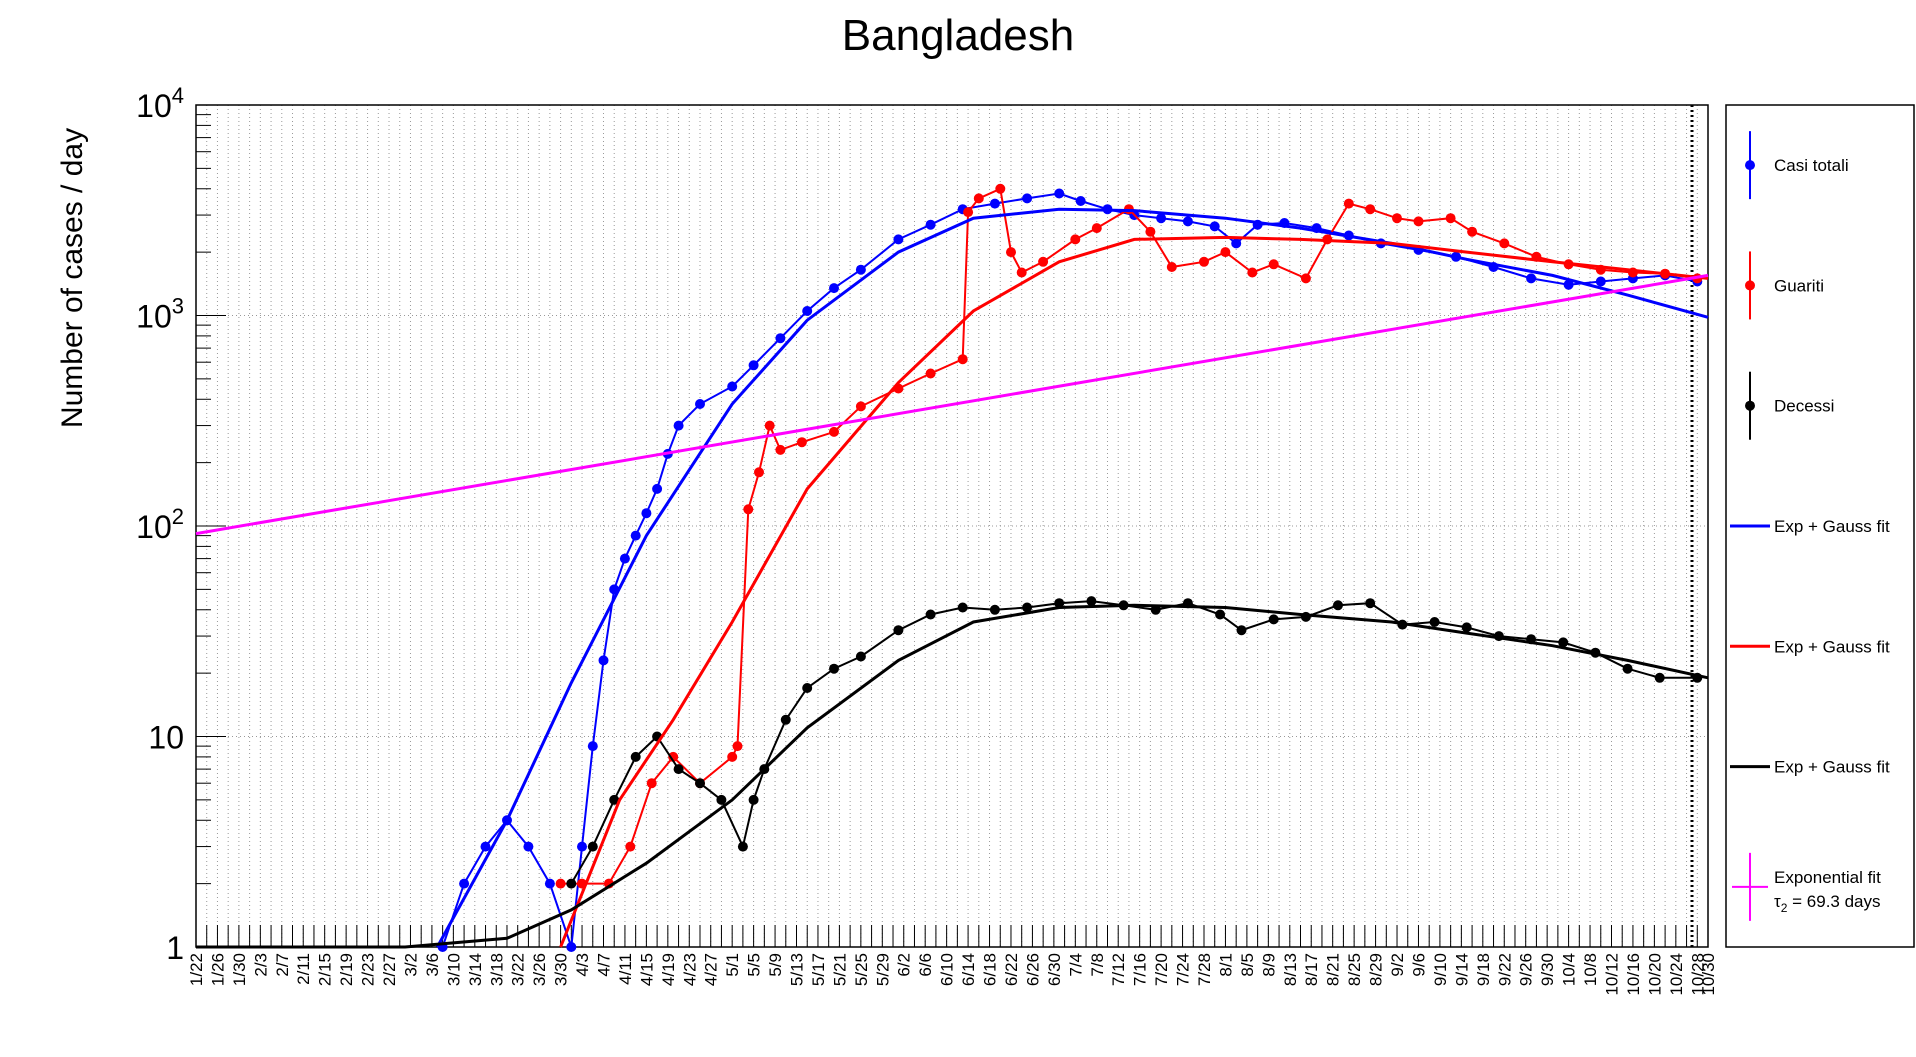  What do you see at coordinates (1075, 965) in the screenshot?
I see `x-tick-label: 7/4` at bounding box center [1075, 965].